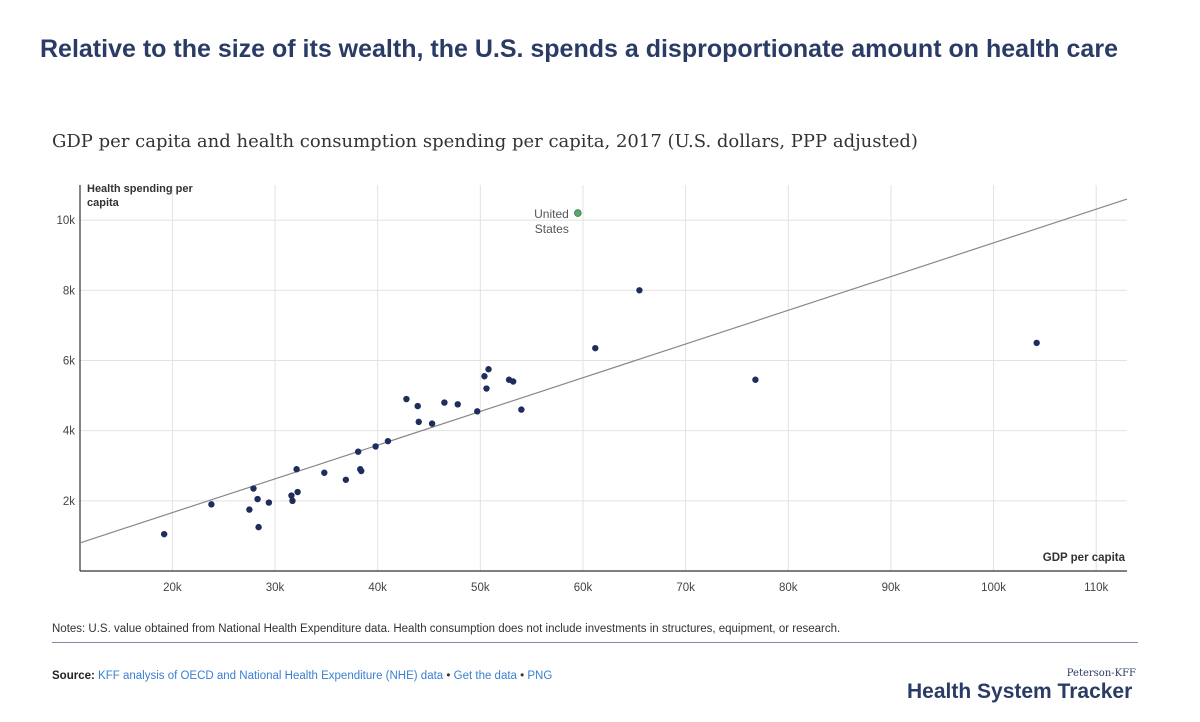 The image size is (1200, 722). I want to click on x-tick-label: 50k, so click(480, 588).